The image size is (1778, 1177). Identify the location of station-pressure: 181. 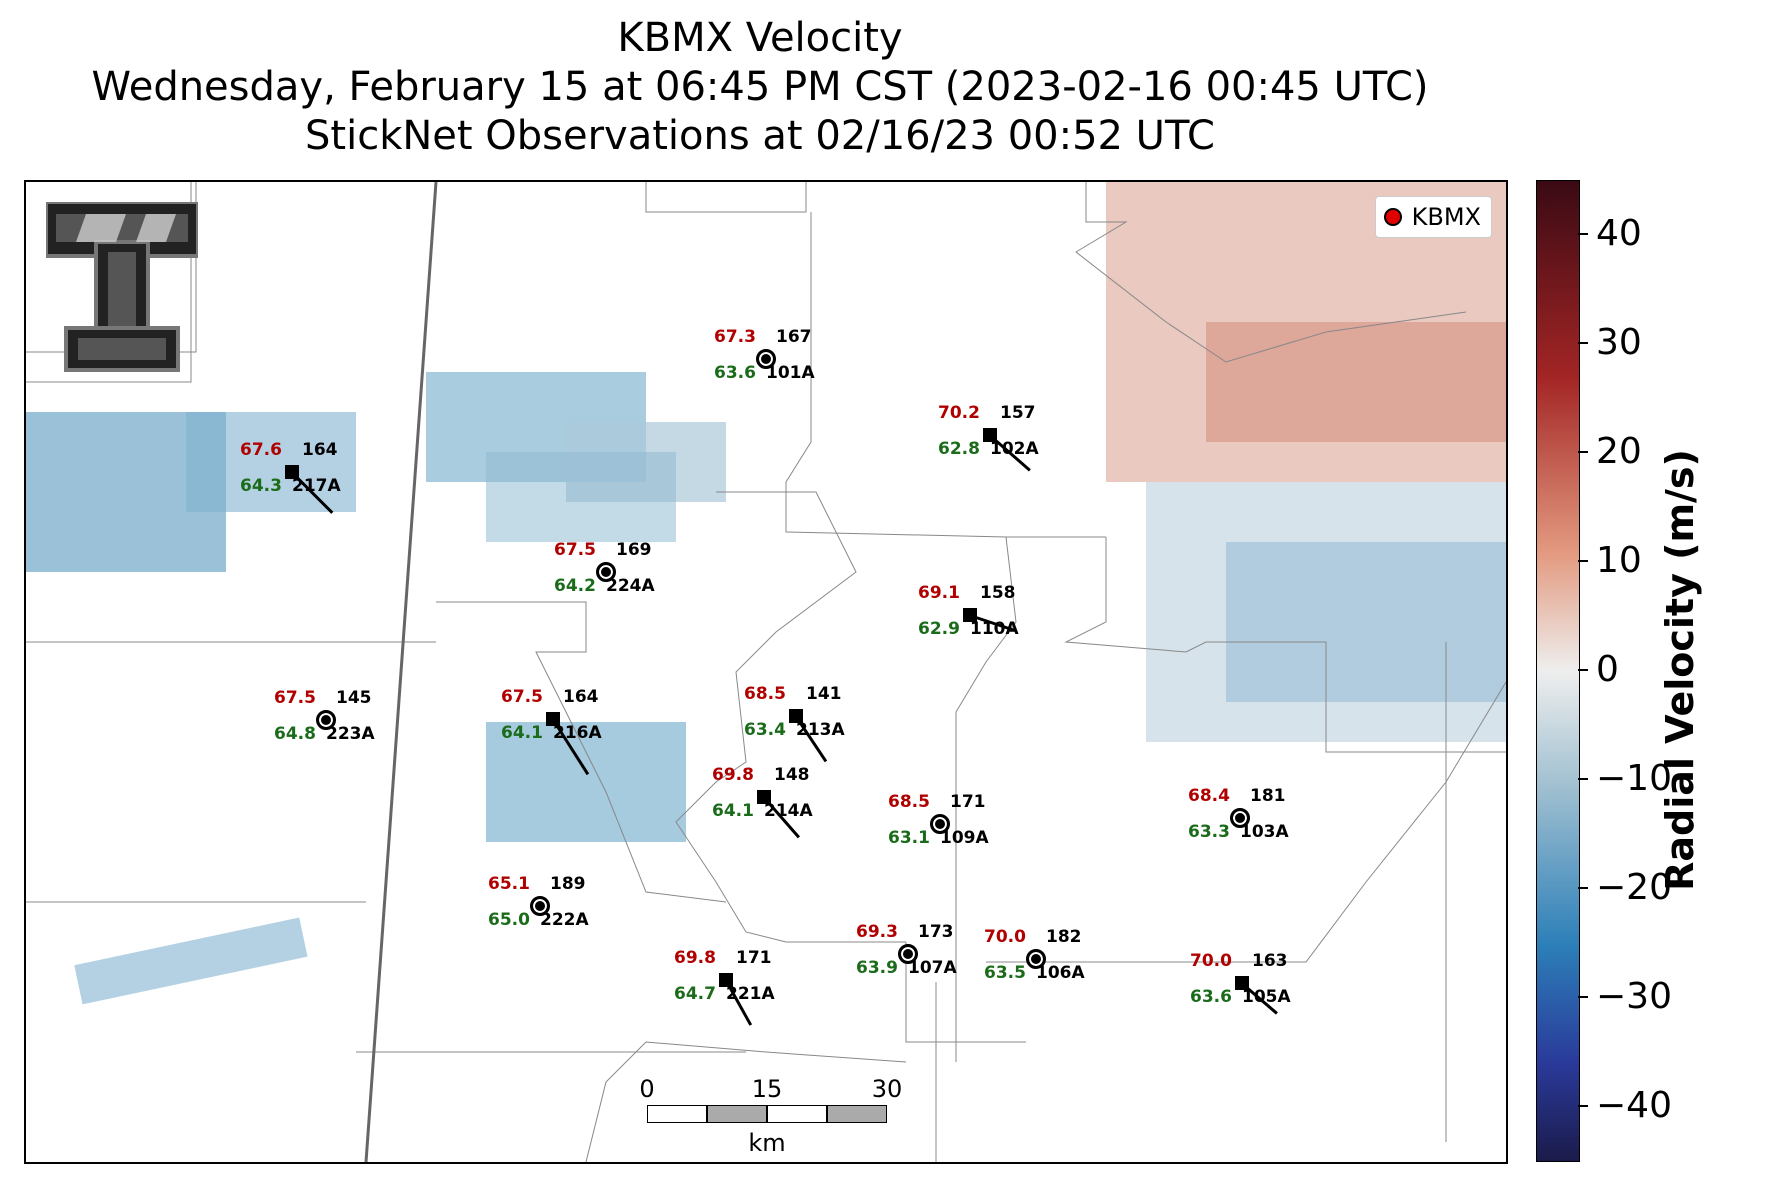
(1268, 796).